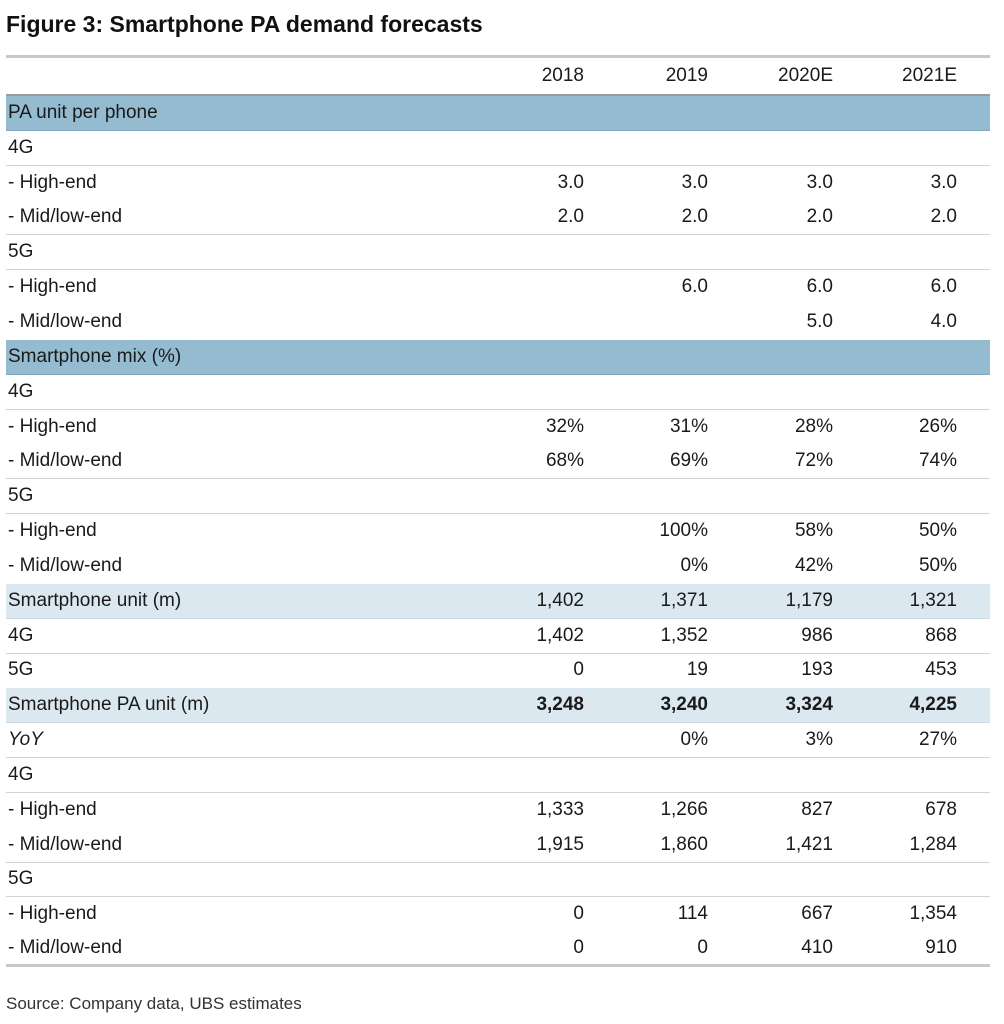 The height and width of the screenshot is (1024, 1004). What do you see at coordinates (813, 531) in the screenshot?
I see `table-cell: 58%` at bounding box center [813, 531].